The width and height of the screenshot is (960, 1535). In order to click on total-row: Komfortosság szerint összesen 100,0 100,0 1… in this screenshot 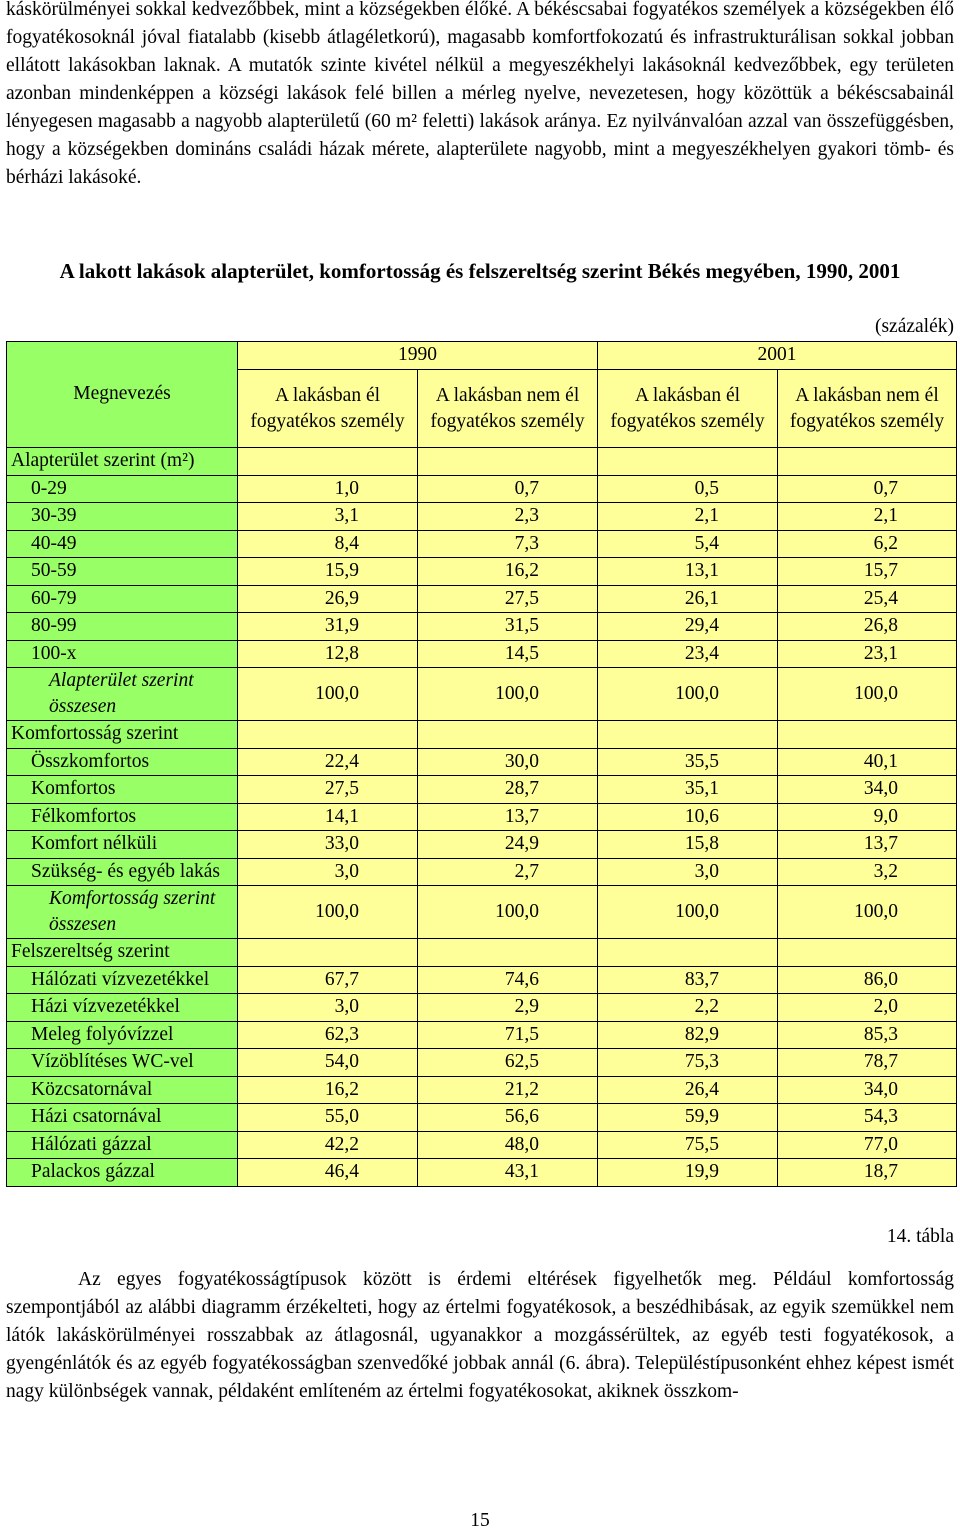, I will do `click(481, 912)`.